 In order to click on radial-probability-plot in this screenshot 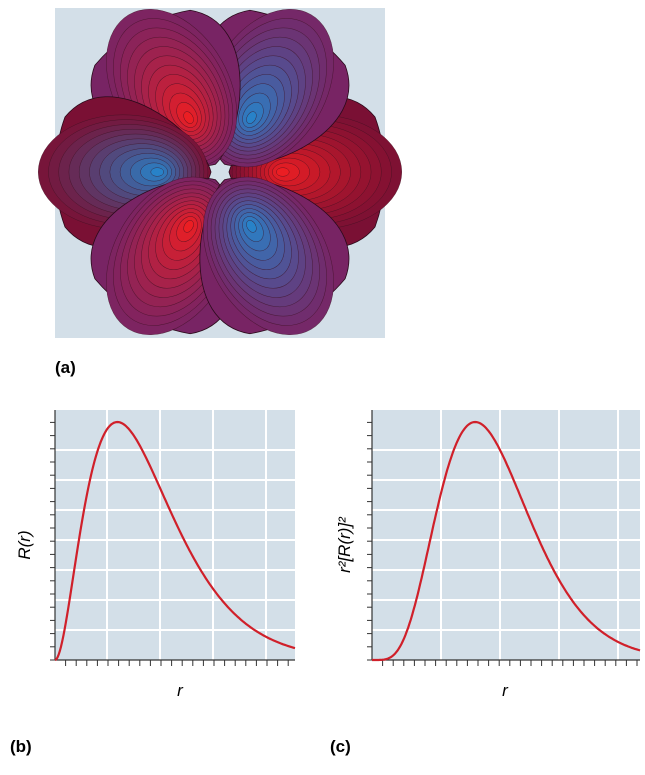, I will do `click(504, 538)`.